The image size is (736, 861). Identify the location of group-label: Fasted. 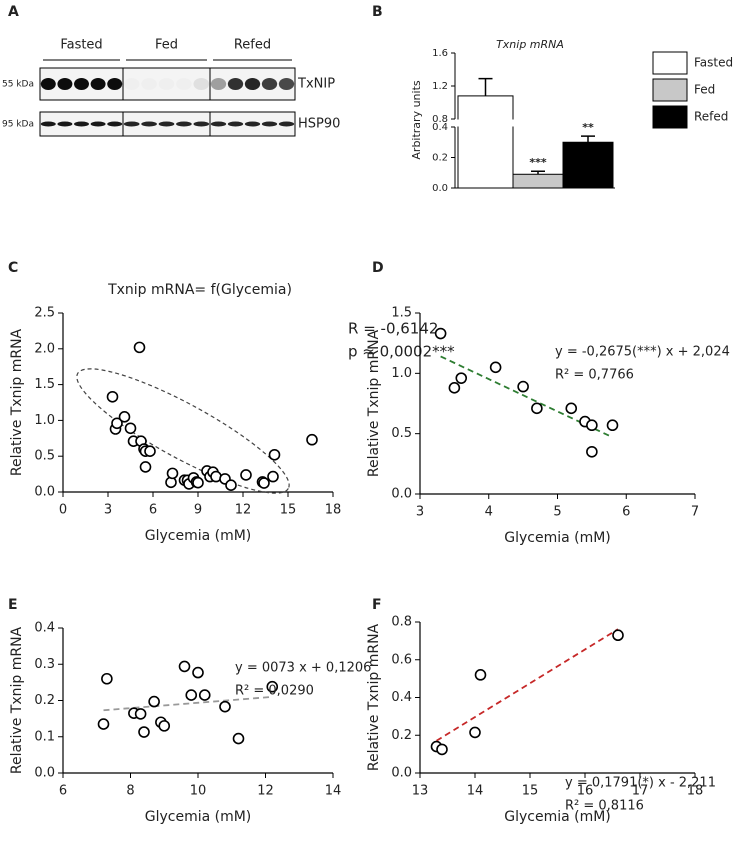
(81, 45).